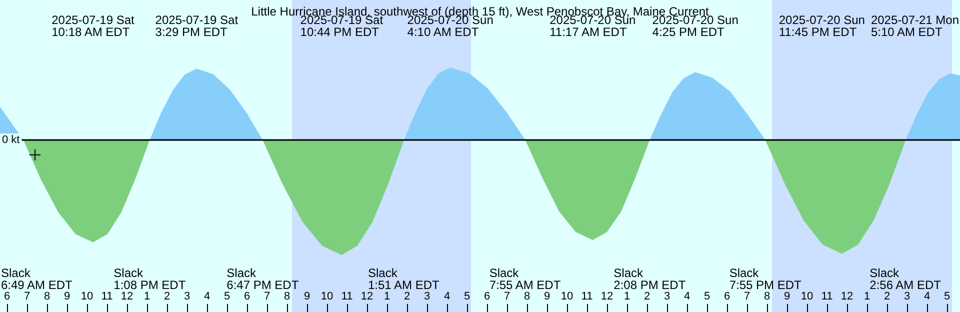 The width and height of the screenshot is (960, 312). Describe the element at coordinates (404, 279) in the screenshot. I see `text: Slack 1:51 AM EDT` at that location.